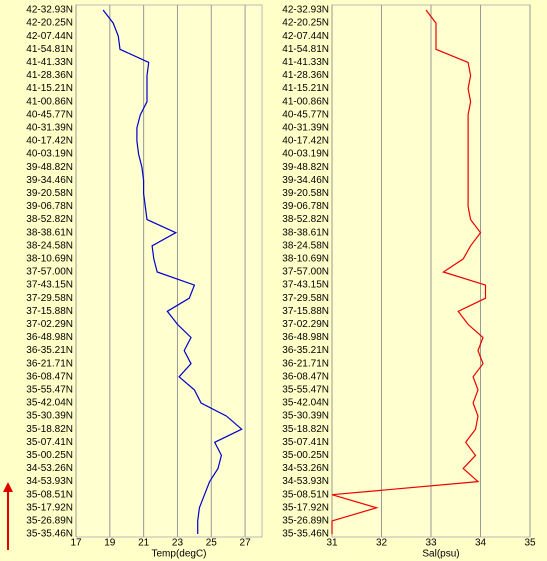 This screenshot has width=547, height=561. What do you see at coordinates (332, 543) in the screenshot?
I see `x-tick-label: 31` at bounding box center [332, 543].